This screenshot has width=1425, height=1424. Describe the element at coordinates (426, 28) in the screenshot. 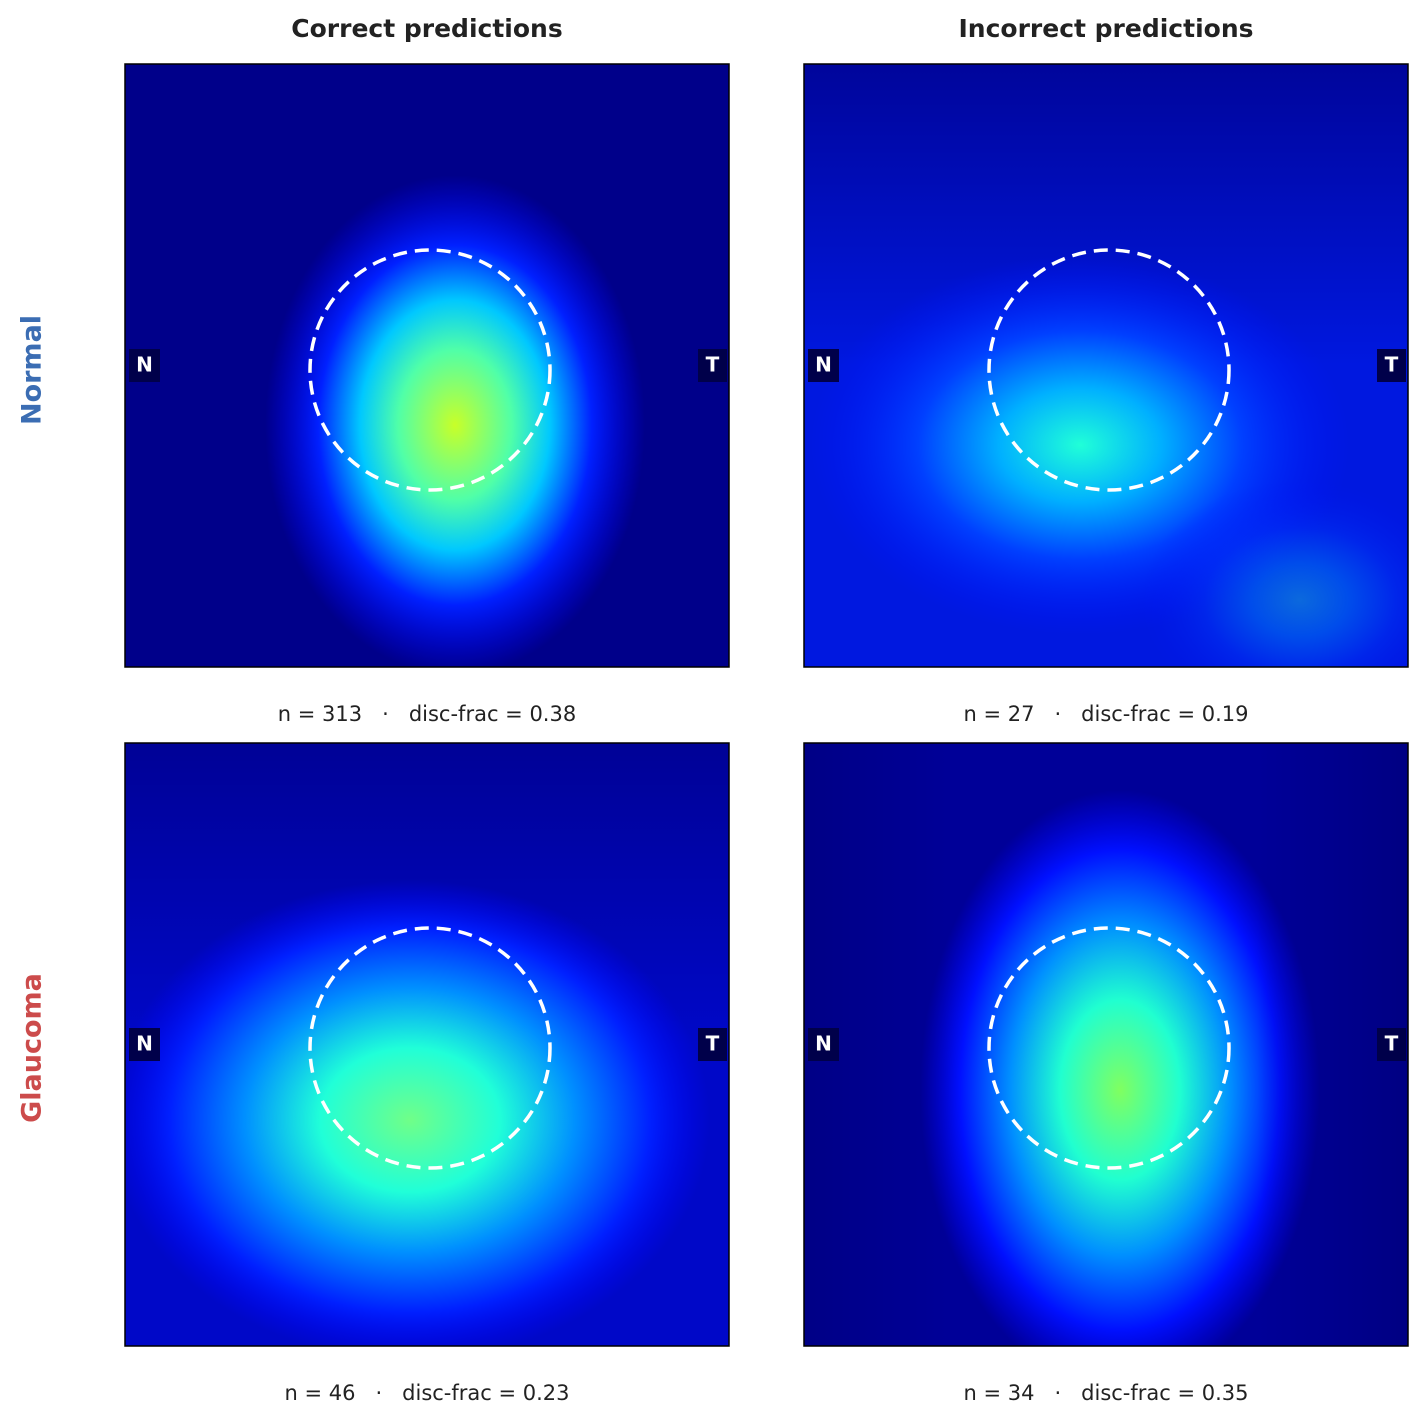

I see `column-title: Correct predictions` at that location.